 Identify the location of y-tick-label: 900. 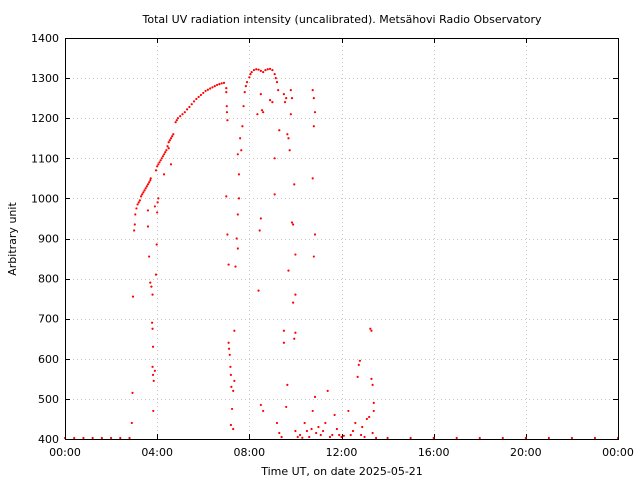
(48, 239).